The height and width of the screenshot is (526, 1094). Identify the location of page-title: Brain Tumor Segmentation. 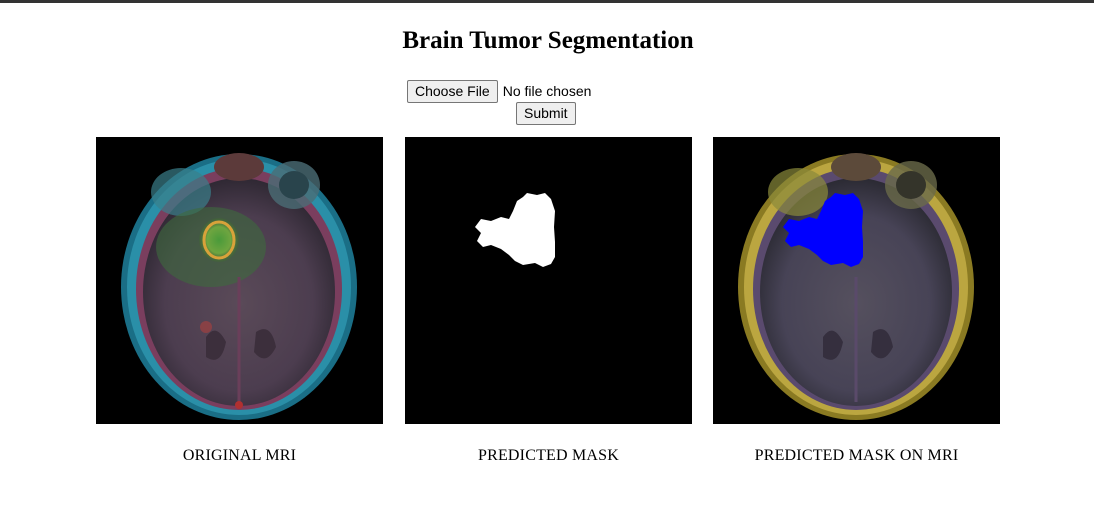
(548, 40).